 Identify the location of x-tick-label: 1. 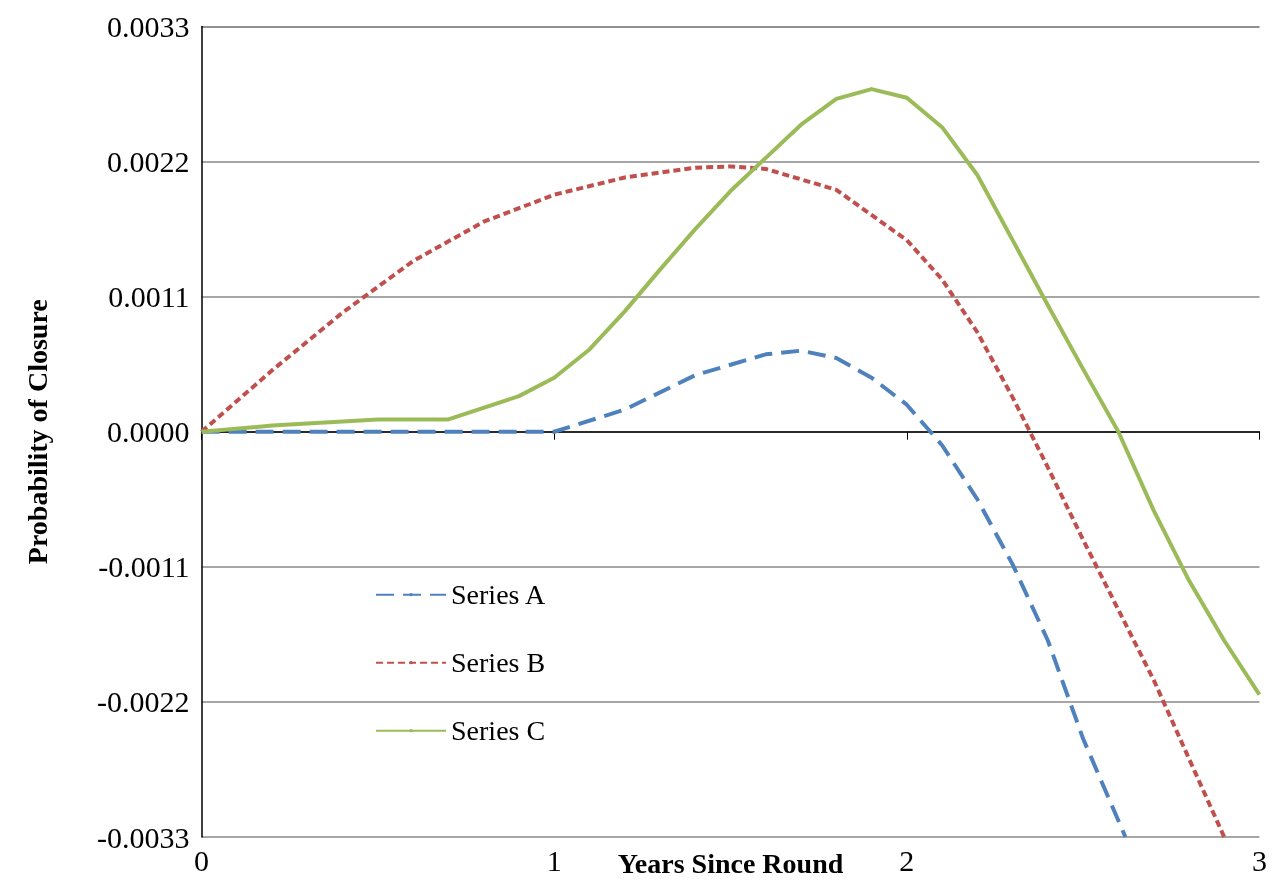
(554, 860).